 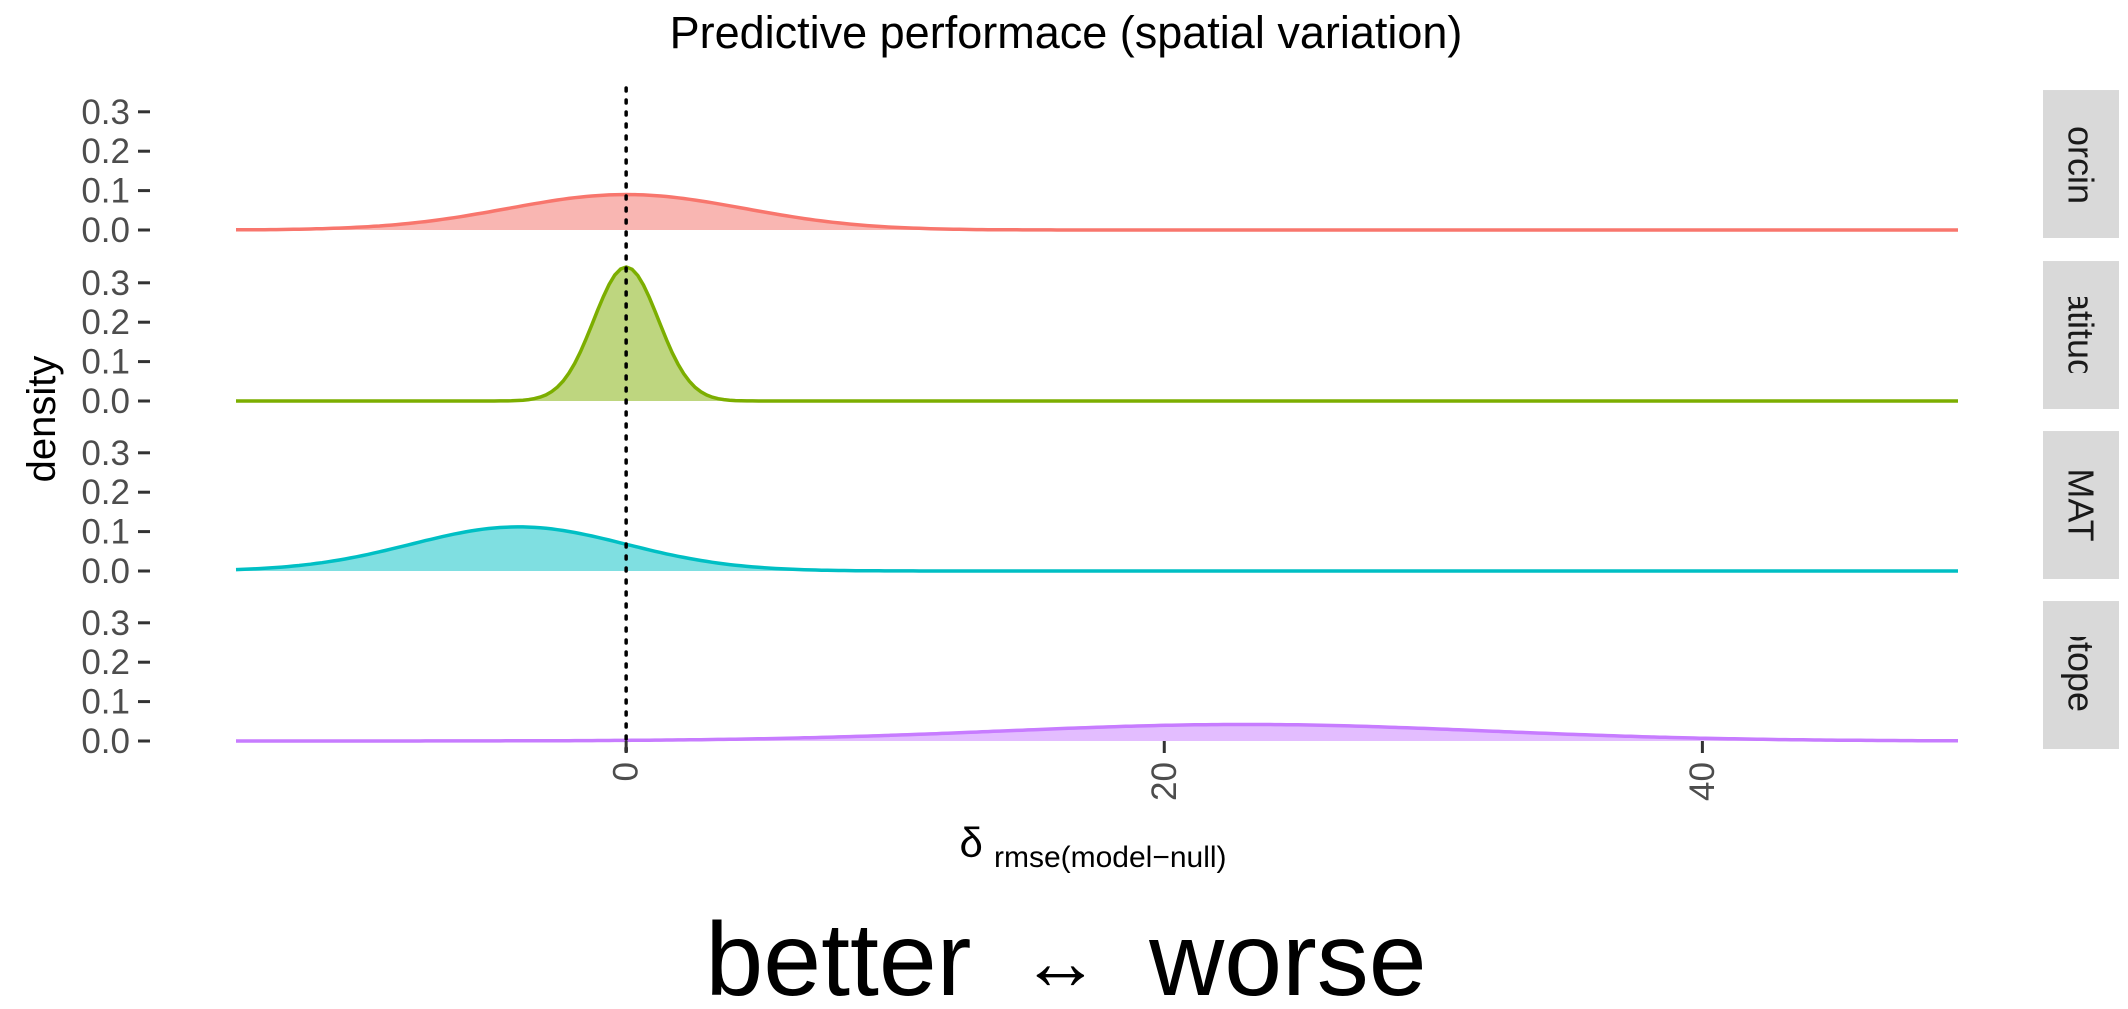 I want to click on facet-strip-label: Photoperiod, so click(x=2081, y=675).